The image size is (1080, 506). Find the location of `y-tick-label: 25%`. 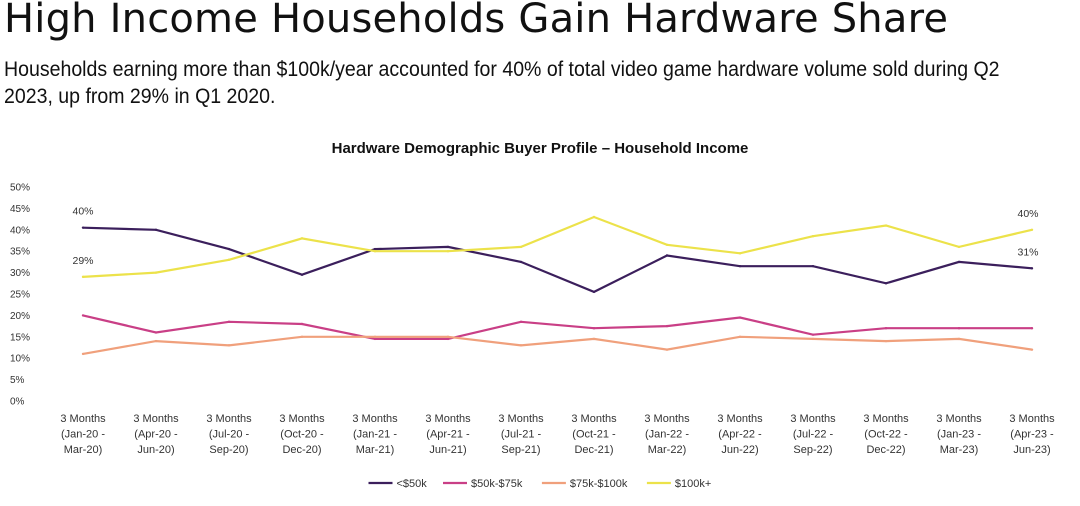

y-tick-label: 25% is located at coordinates (20, 295).